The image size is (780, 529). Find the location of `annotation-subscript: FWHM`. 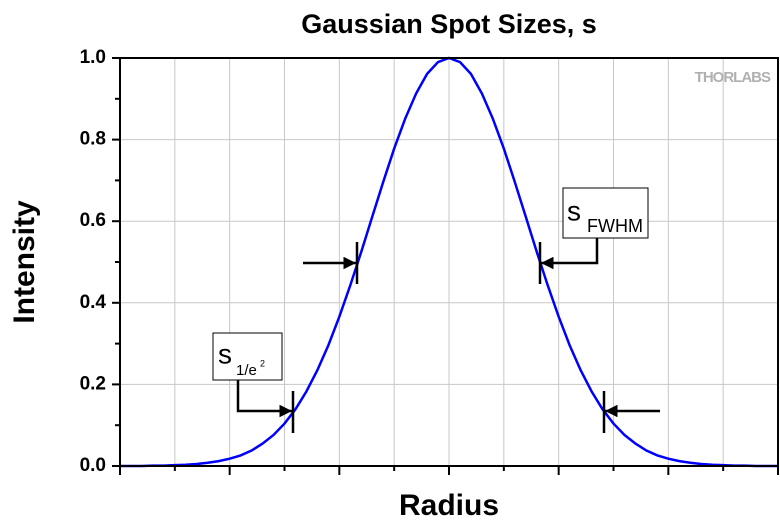

annotation-subscript: FWHM is located at coordinates (615, 226).